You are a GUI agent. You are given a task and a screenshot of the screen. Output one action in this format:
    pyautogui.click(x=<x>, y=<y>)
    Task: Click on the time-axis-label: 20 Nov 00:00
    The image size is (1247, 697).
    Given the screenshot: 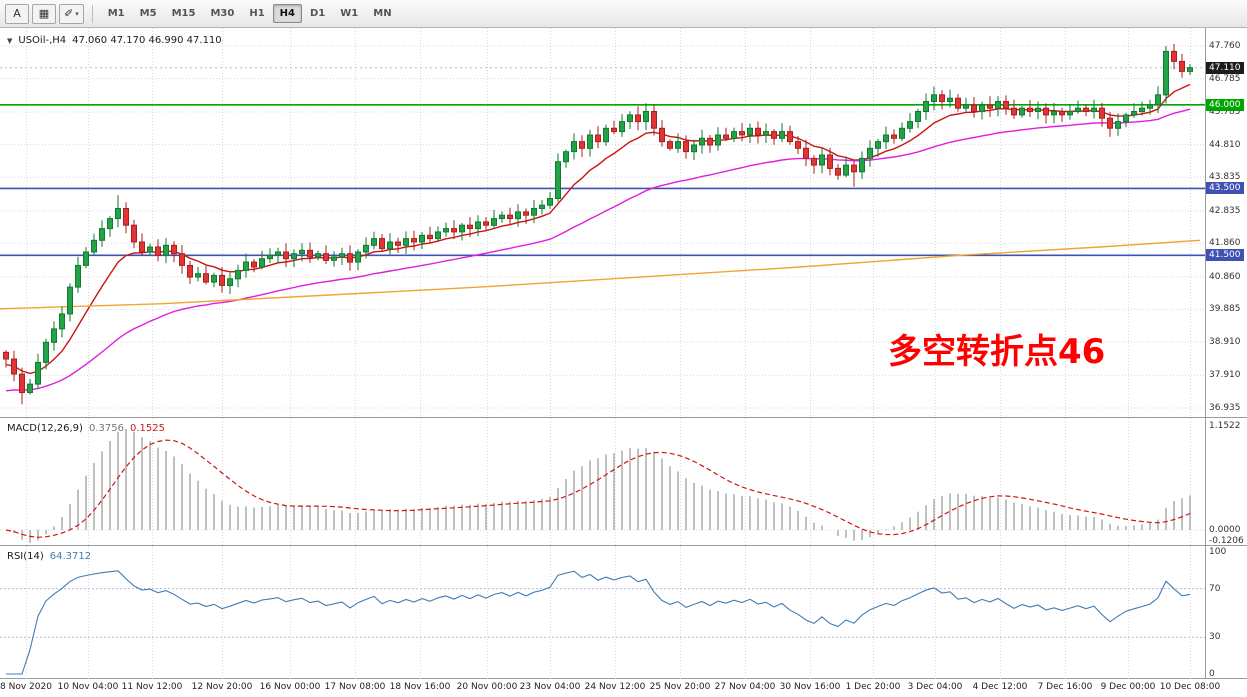 What is the action you would take?
    pyautogui.click(x=487, y=687)
    